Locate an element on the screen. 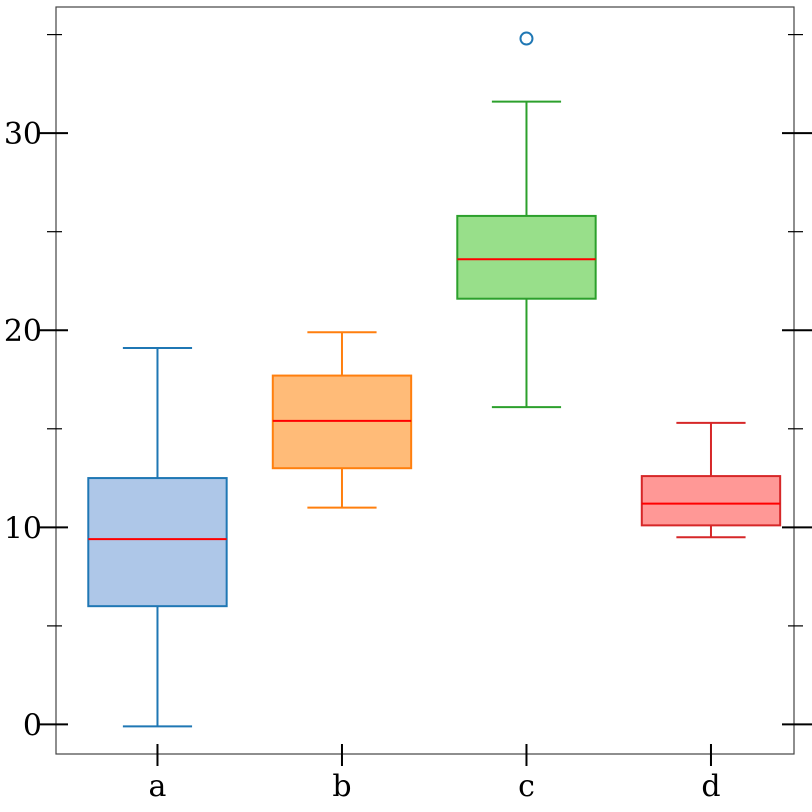 The width and height of the screenshot is (812, 812). y-tick-label-30: 30 is located at coordinates (23, 134).